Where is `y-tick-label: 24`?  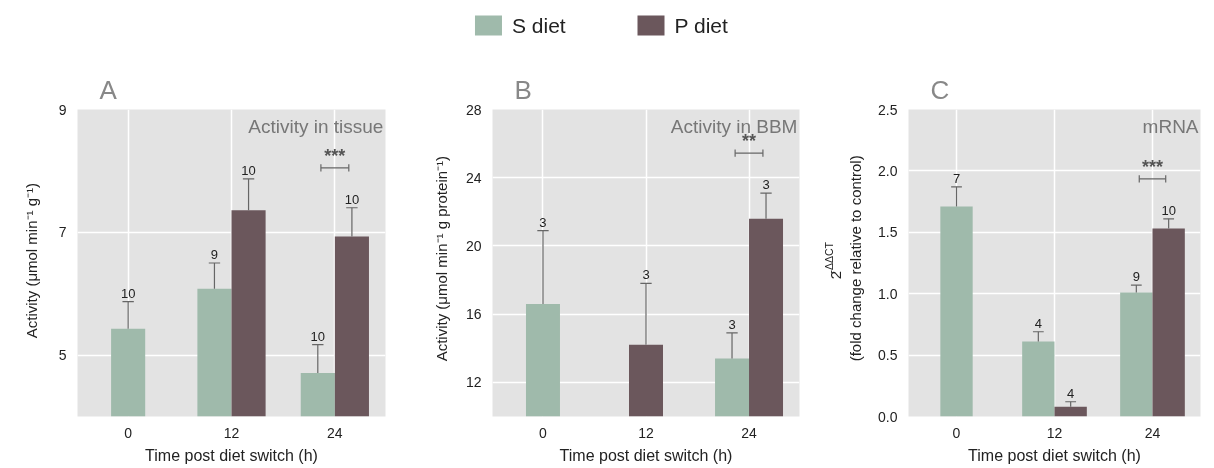 y-tick-label: 24 is located at coordinates (473, 177).